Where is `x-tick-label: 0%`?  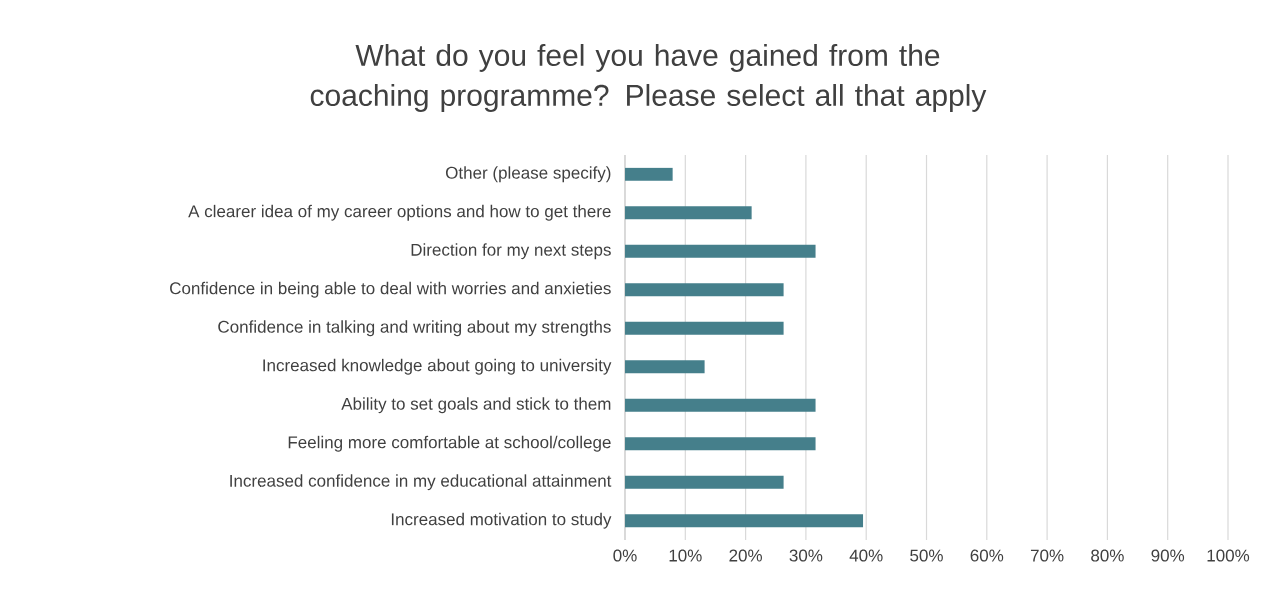 x-tick-label: 0% is located at coordinates (625, 555).